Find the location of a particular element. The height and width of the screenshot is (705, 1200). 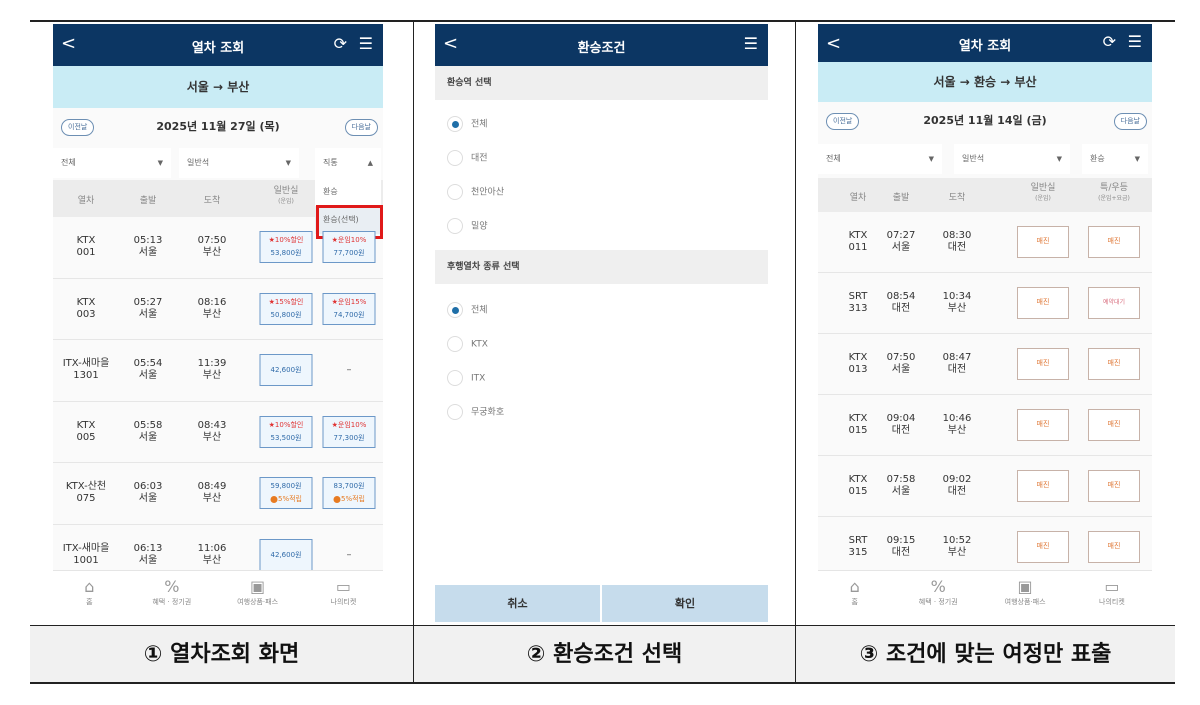

departure-cell: 09:15 대전 is located at coordinates (901, 547).